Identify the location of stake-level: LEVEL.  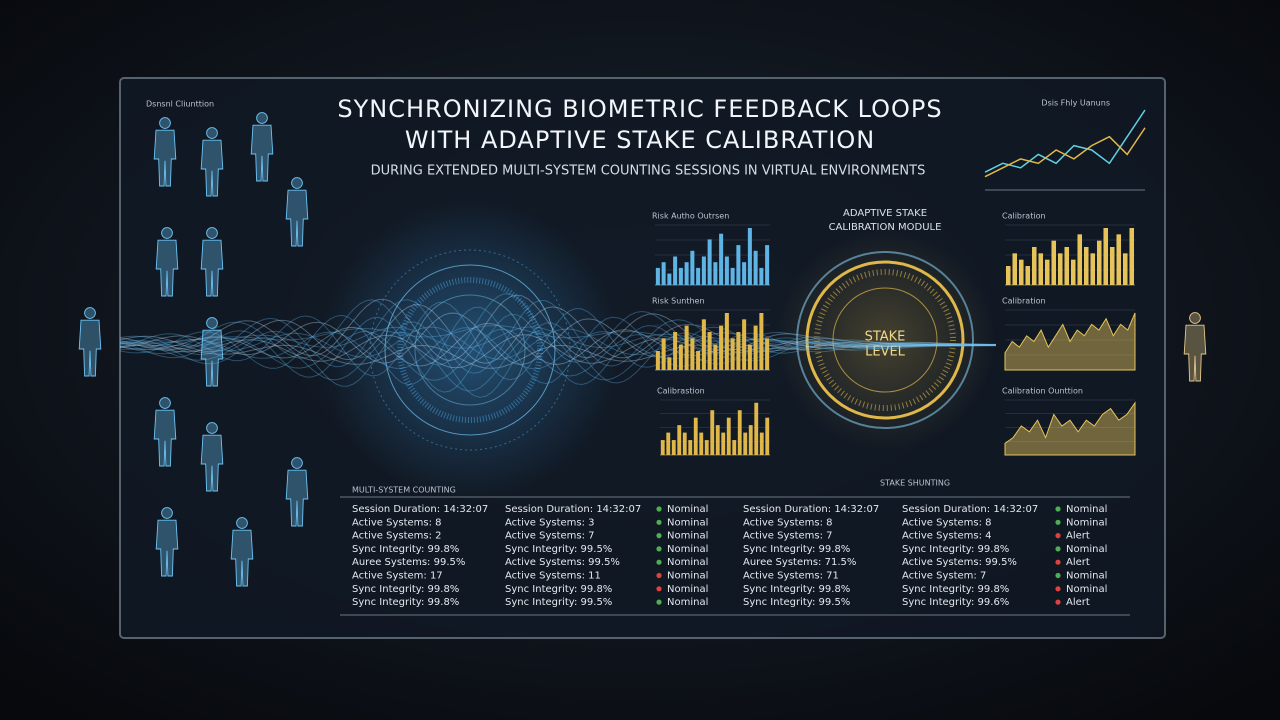
(885, 352).